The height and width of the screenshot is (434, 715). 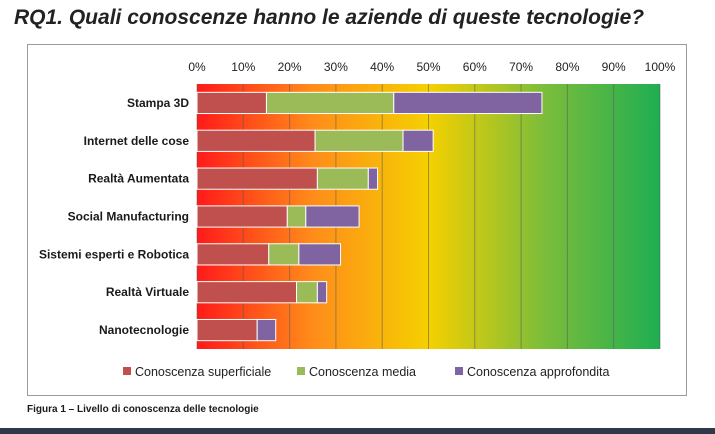 What do you see at coordinates (243, 67) in the screenshot?
I see `x-tick-label: 10%` at bounding box center [243, 67].